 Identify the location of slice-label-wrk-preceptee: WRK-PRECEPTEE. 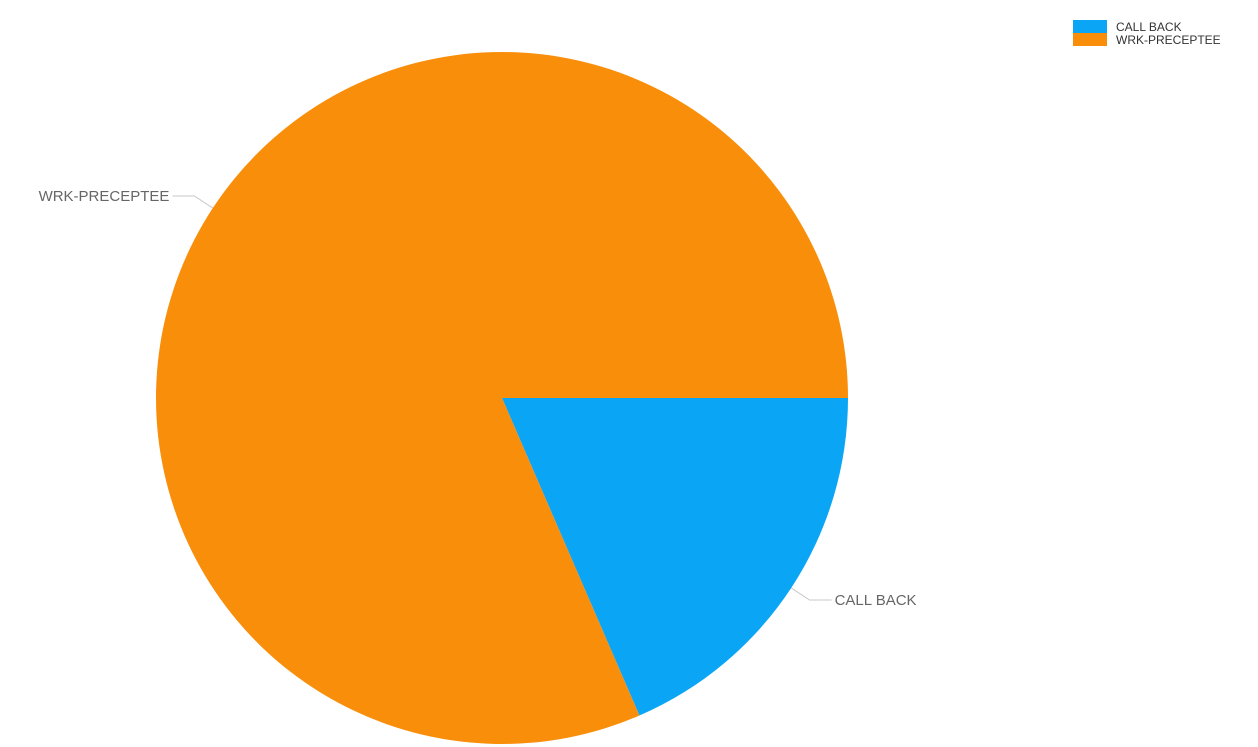
(104, 196).